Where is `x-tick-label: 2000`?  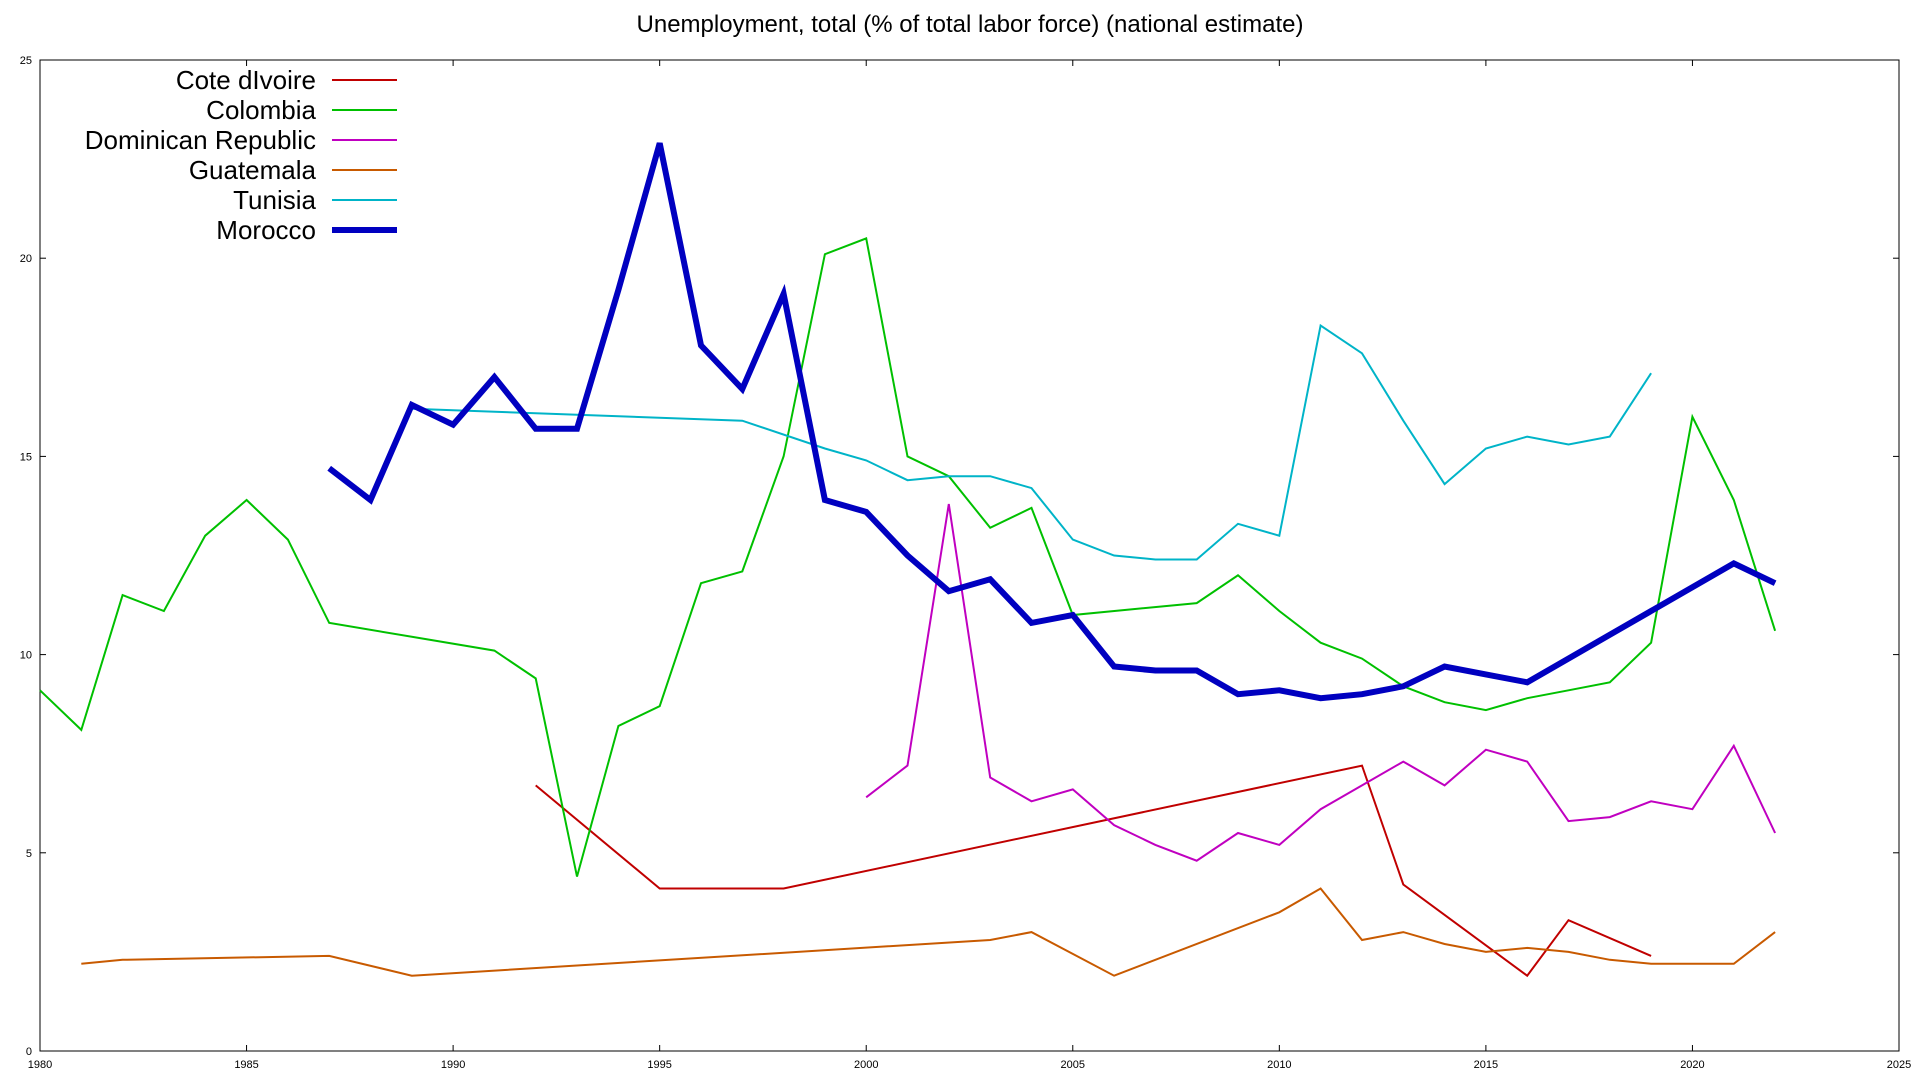 x-tick-label: 2000 is located at coordinates (866, 1065).